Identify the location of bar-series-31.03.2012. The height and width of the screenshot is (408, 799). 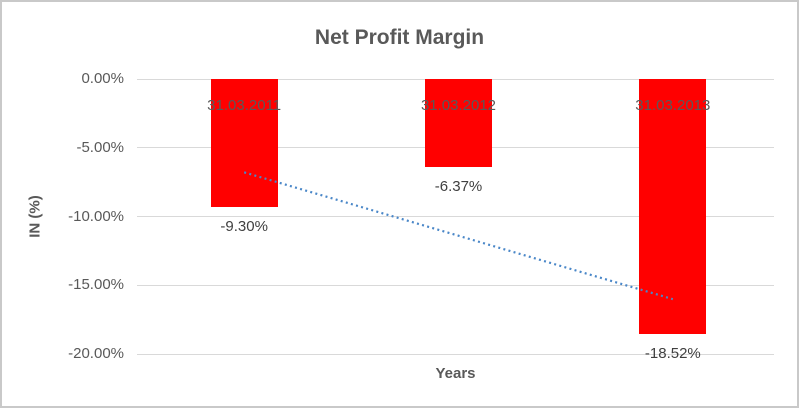
(458, 123).